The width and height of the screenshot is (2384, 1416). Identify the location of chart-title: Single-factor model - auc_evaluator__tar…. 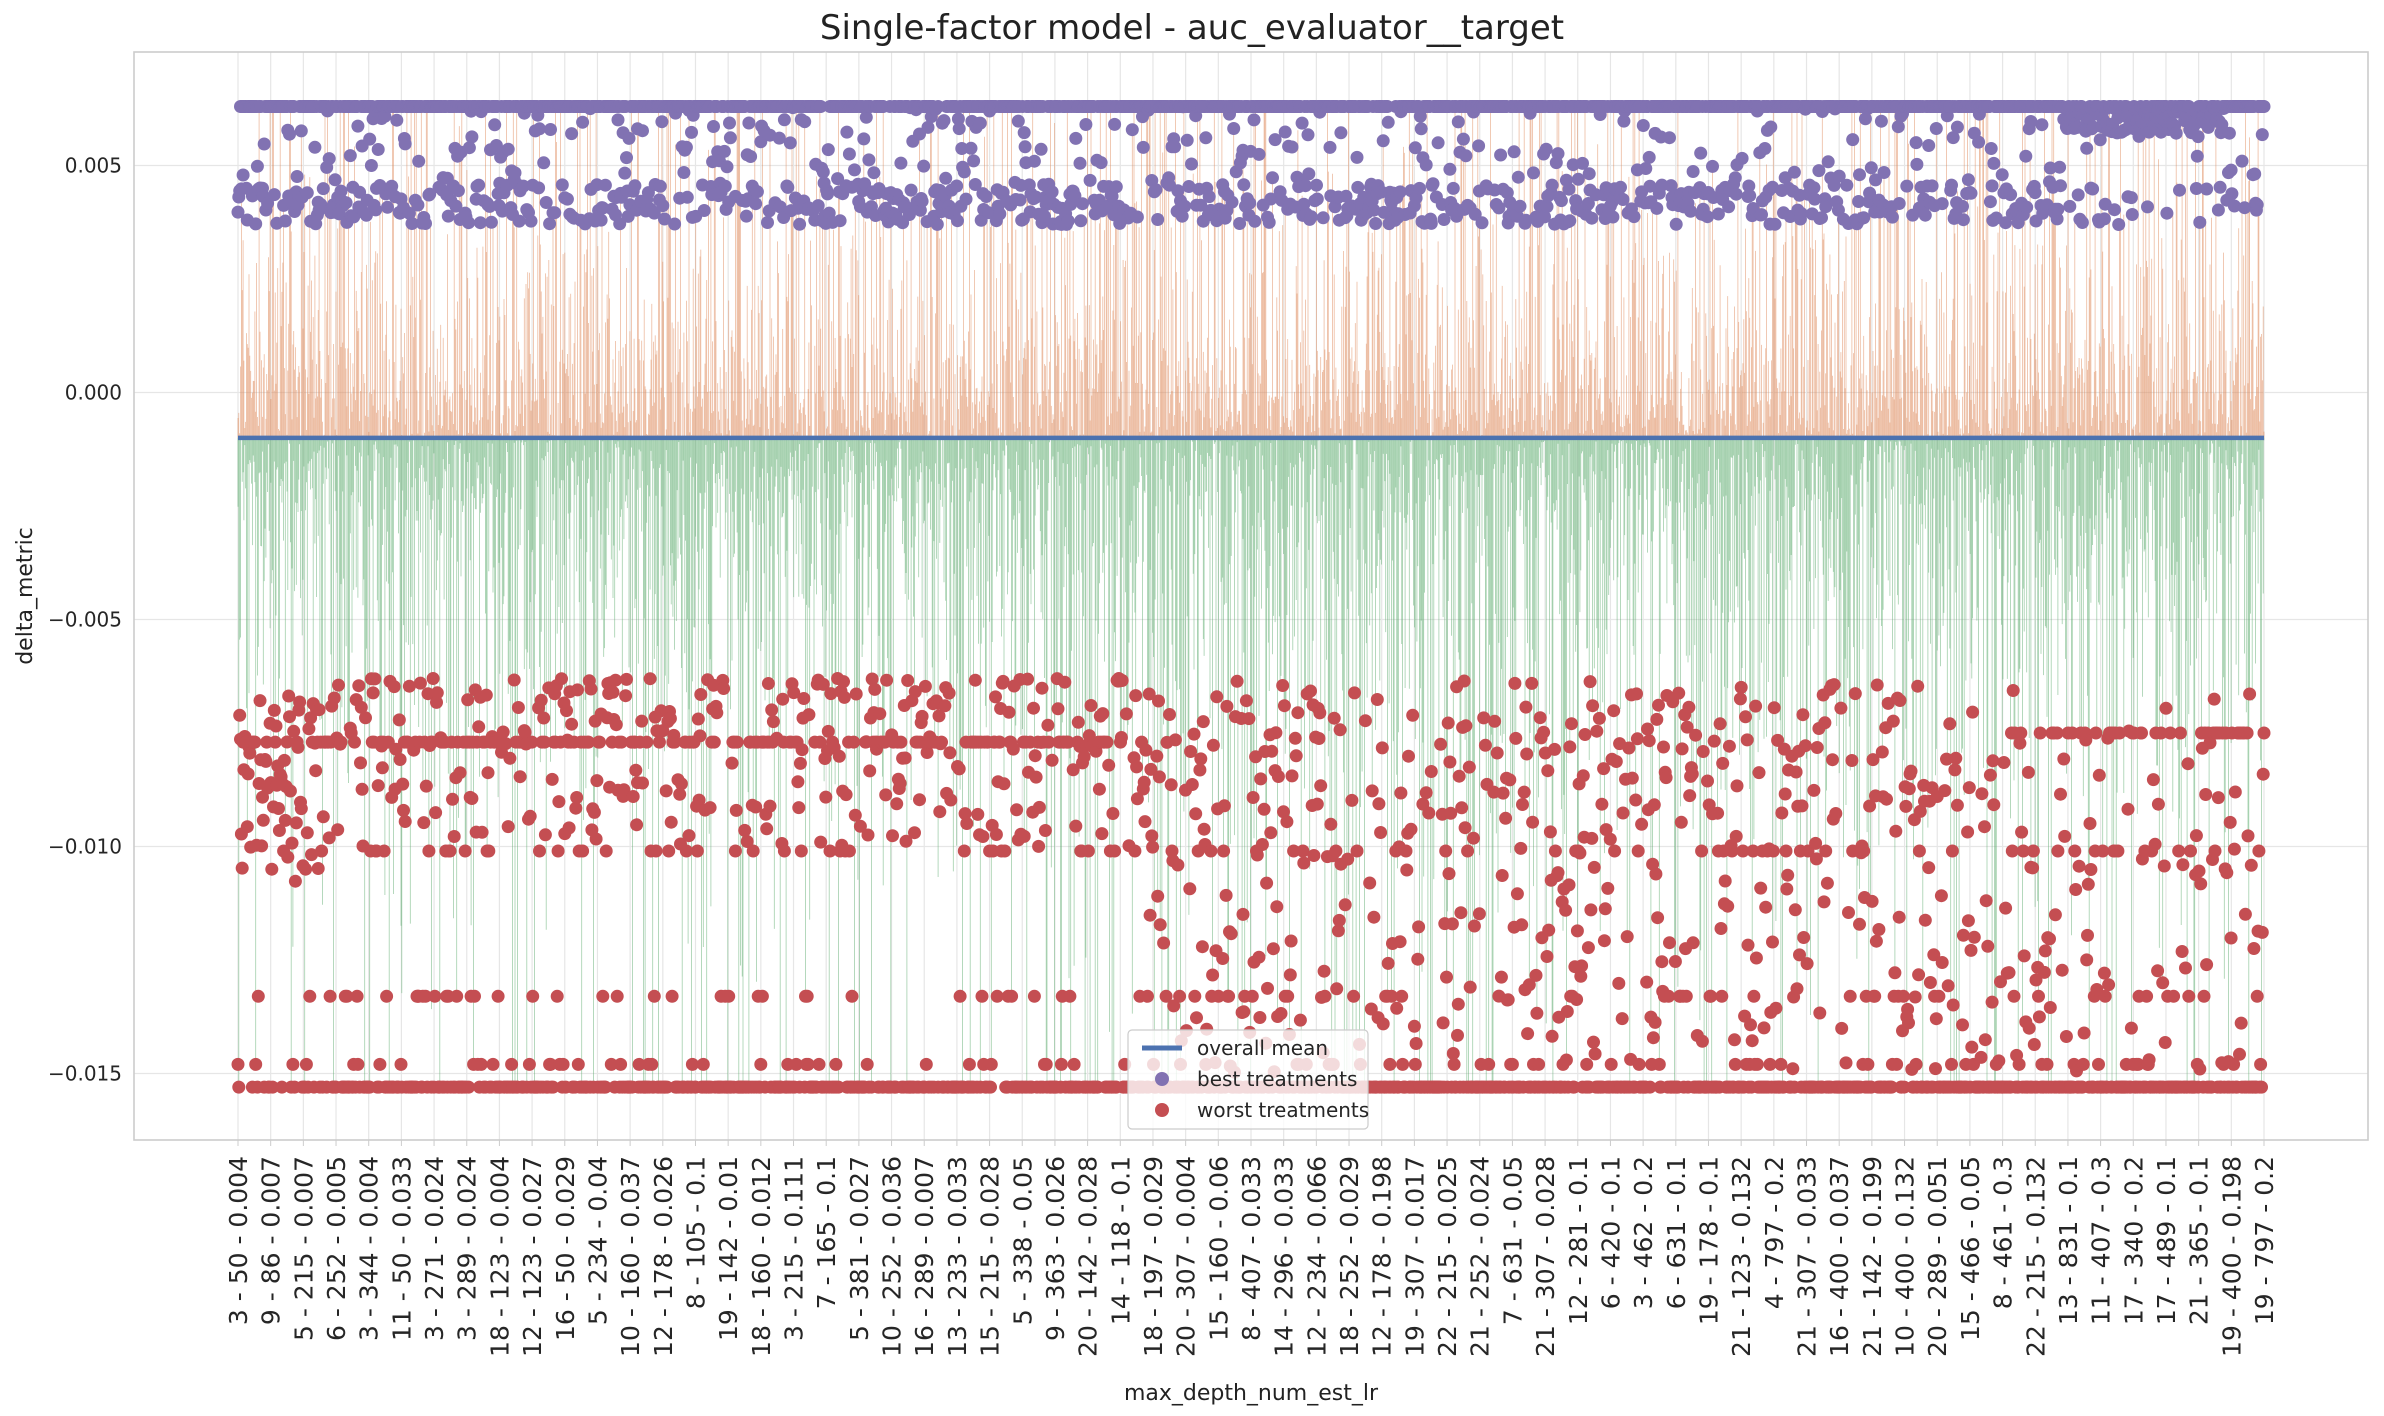
(1192, 28).